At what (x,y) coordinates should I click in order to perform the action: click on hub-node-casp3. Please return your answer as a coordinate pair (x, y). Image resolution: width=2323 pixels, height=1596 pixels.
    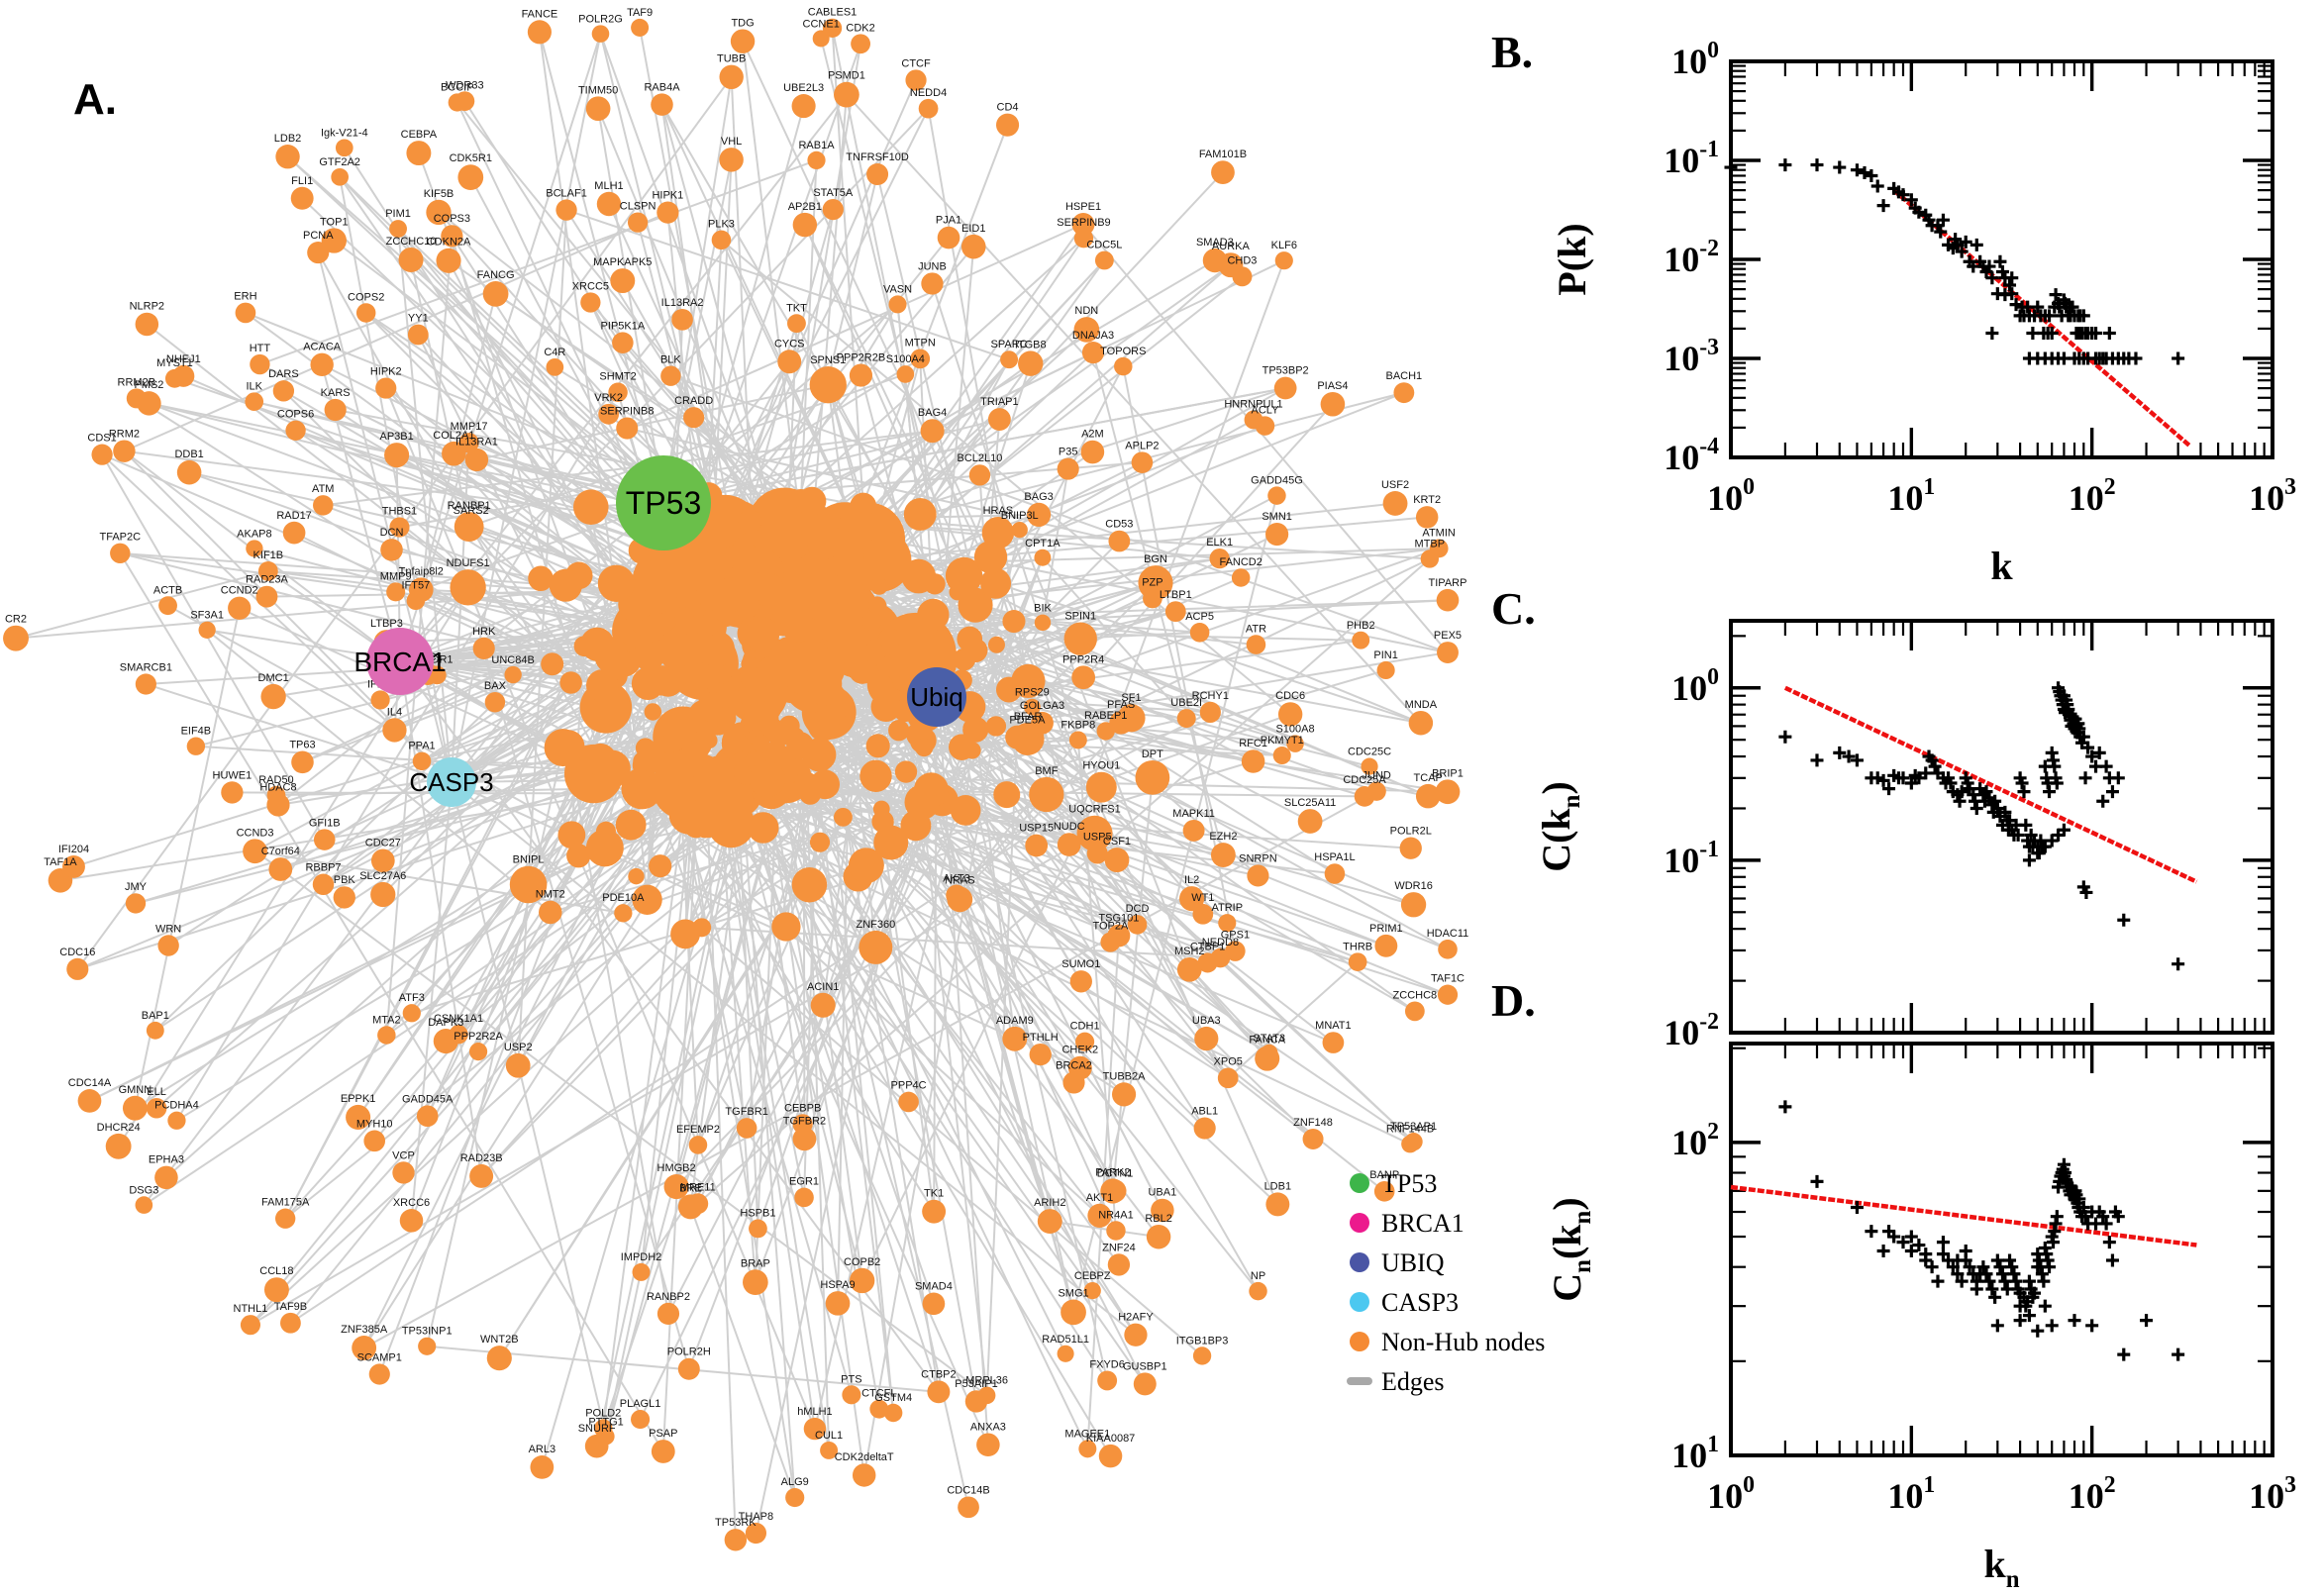
    Looking at the image, I should click on (451, 782).